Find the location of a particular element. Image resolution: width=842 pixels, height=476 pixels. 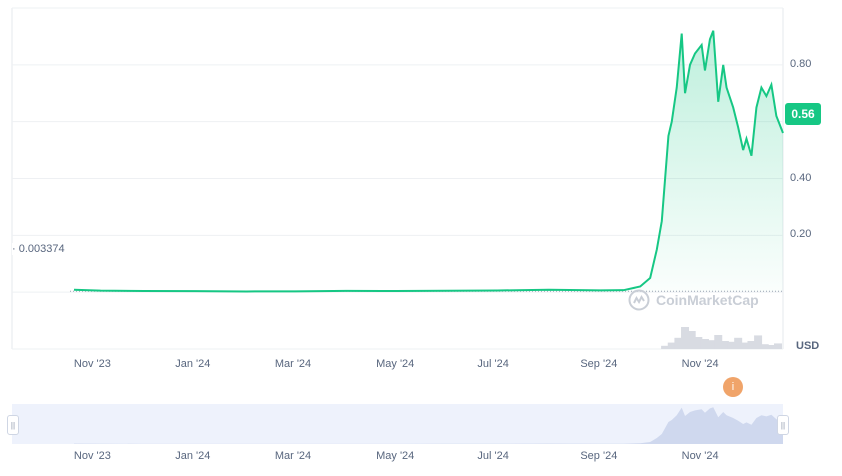

x-tick-label: Sep '24 is located at coordinates (598, 364).